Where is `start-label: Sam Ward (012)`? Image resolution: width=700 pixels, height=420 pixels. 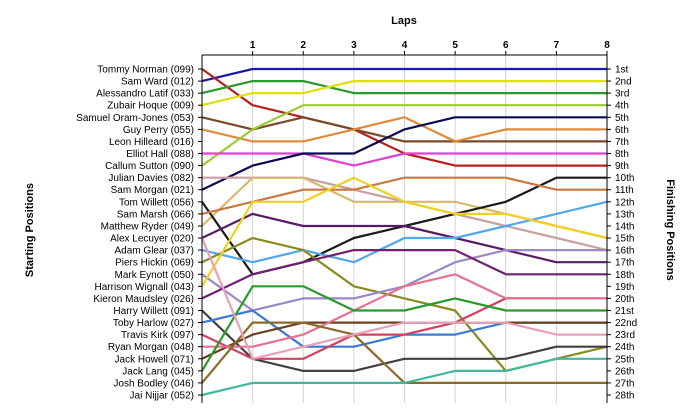 start-label: Sam Ward (012) is located at coordinates (157, 82).